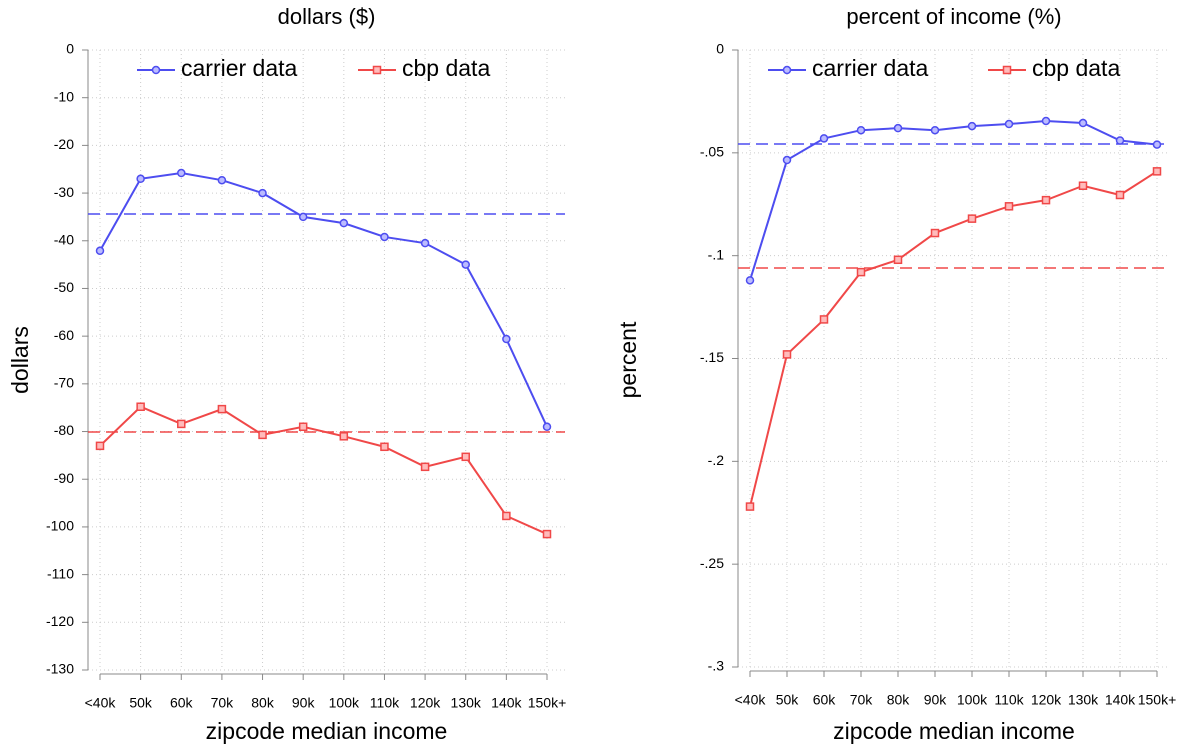 The image size is (1186, 750). What do you see at coordinates (64, 383) in the screenshot?
I see `y-tick-label: -70` at bounding box center [64, 383].